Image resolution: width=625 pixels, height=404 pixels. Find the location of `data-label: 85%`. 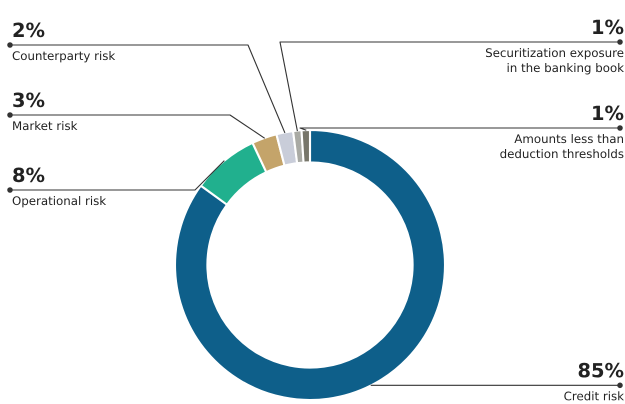

data-label: 85% is located at coordinates (601, 370).